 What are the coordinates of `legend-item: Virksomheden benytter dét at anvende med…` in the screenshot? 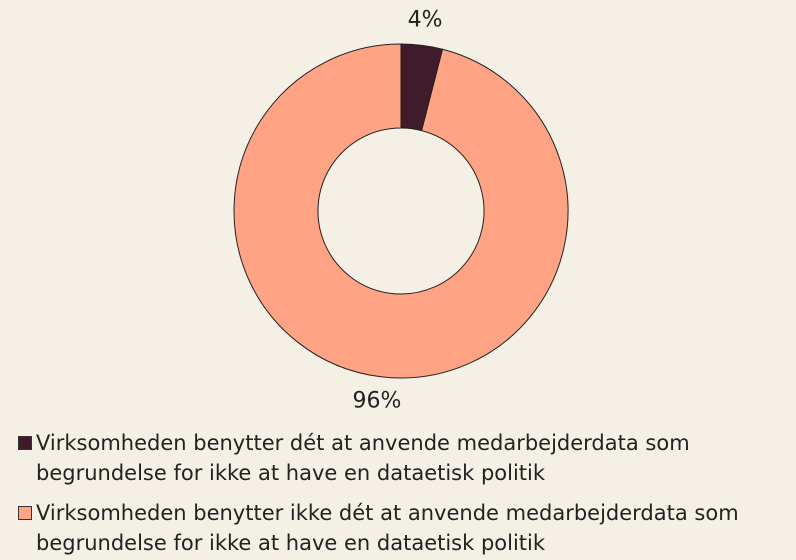 It's located at (406, 458).